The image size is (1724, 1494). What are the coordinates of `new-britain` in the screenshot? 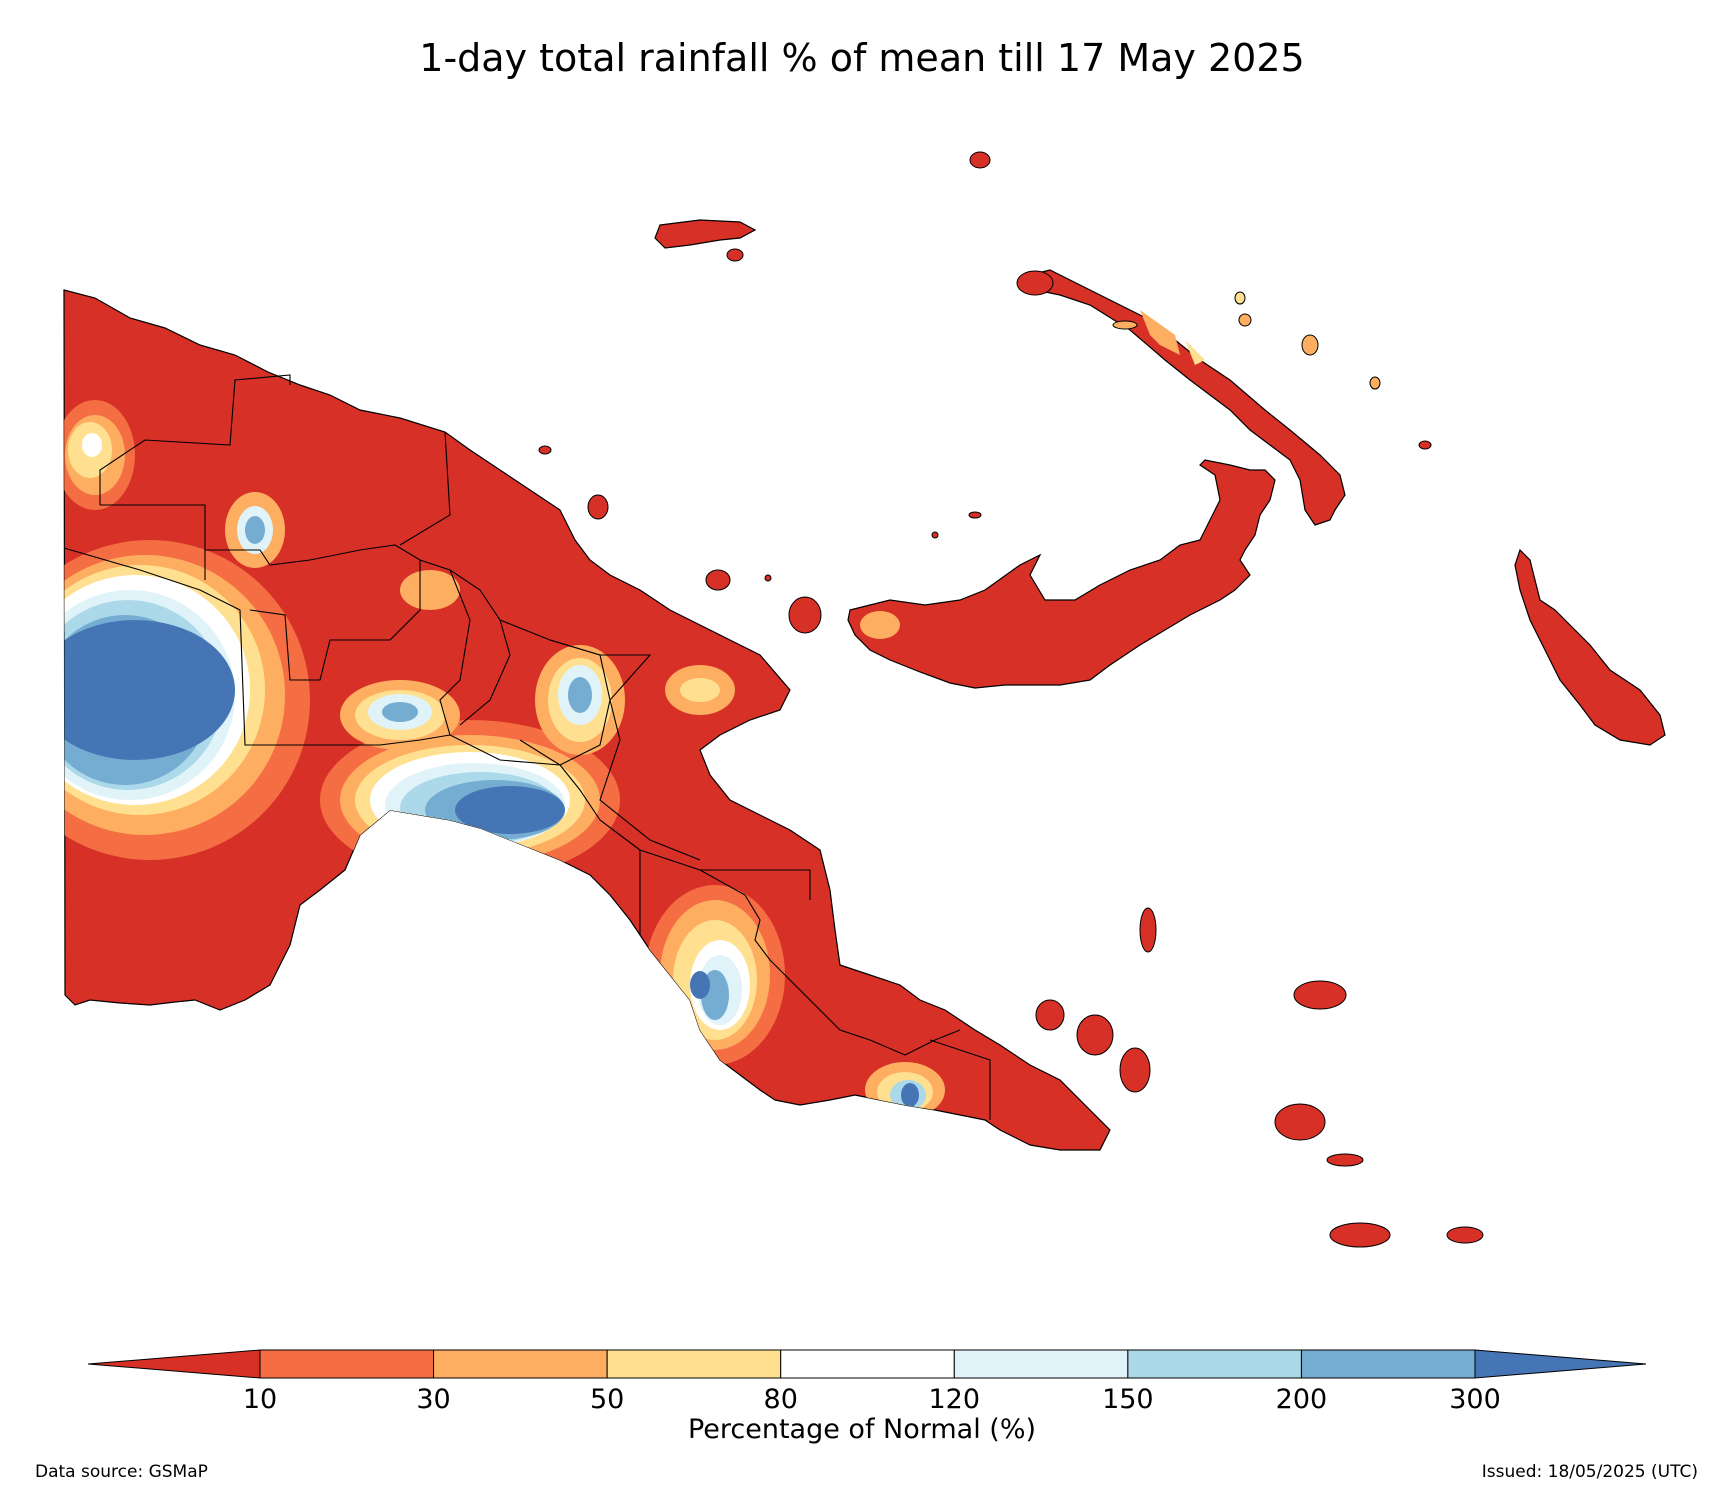 It's located at (1061, 574).